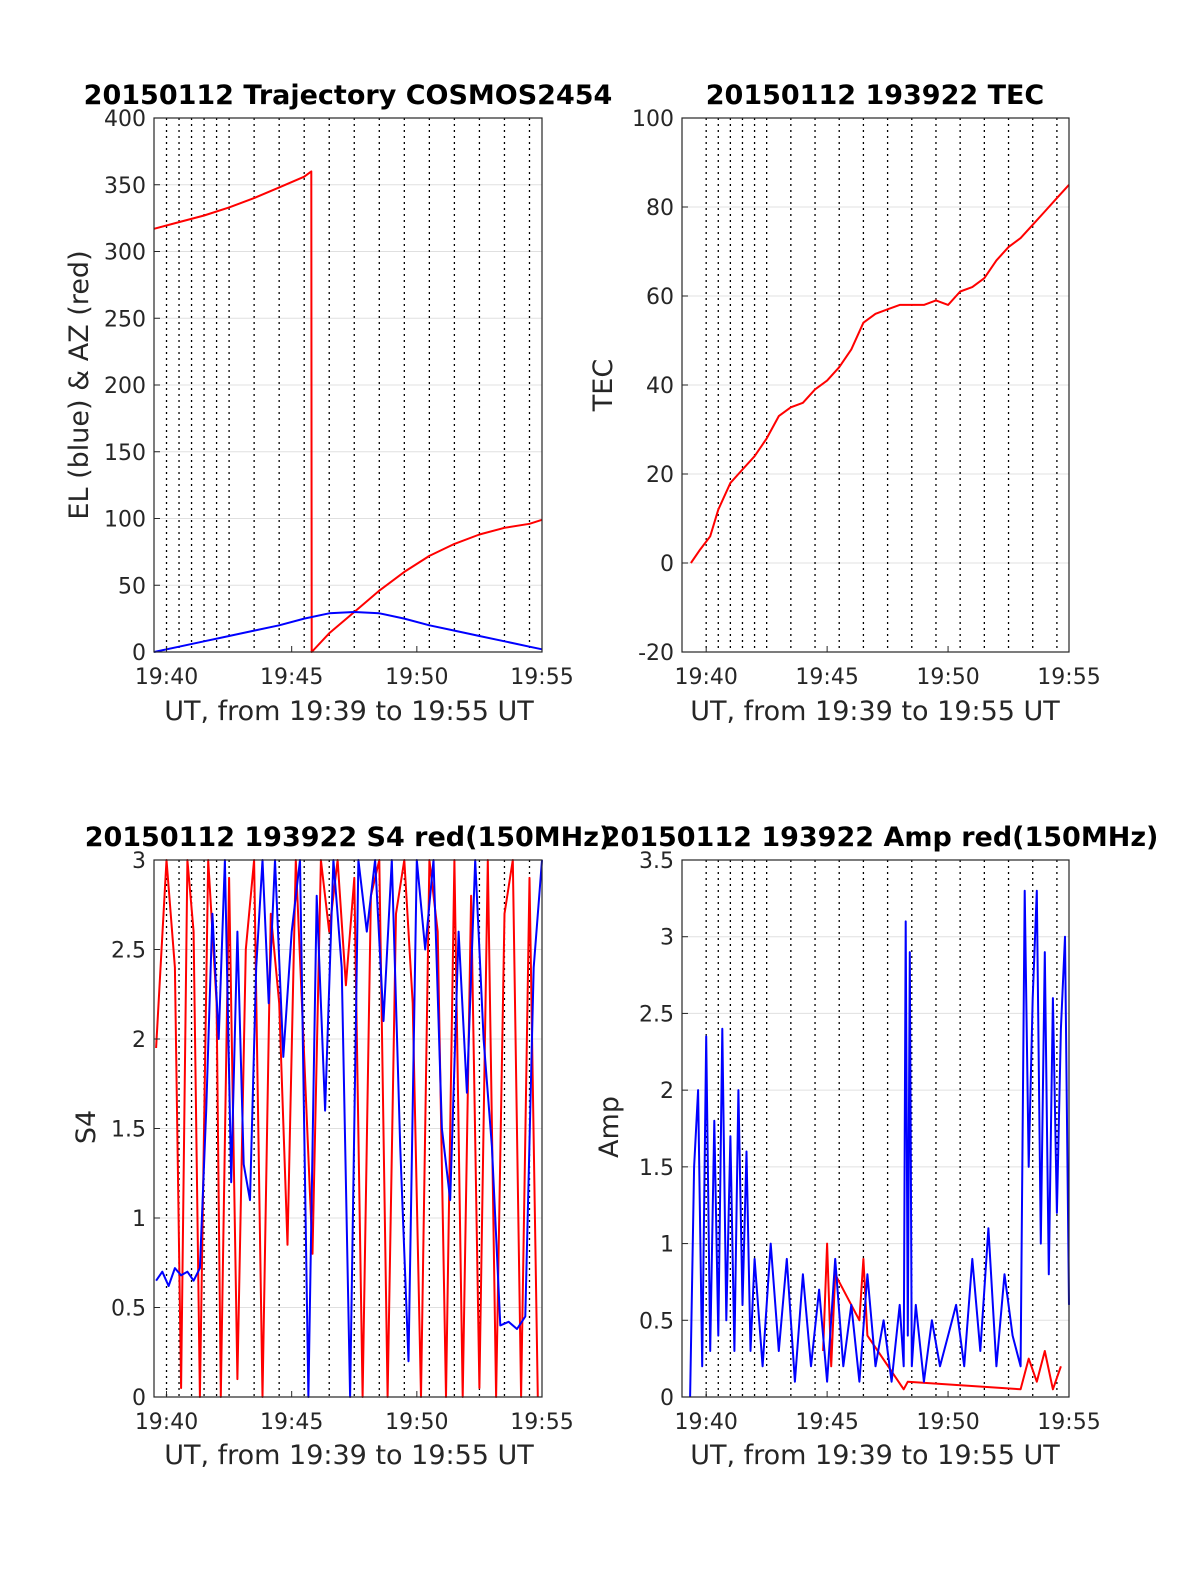  I want to click on tec-y-axis-label: TEC, so click(603, 385).